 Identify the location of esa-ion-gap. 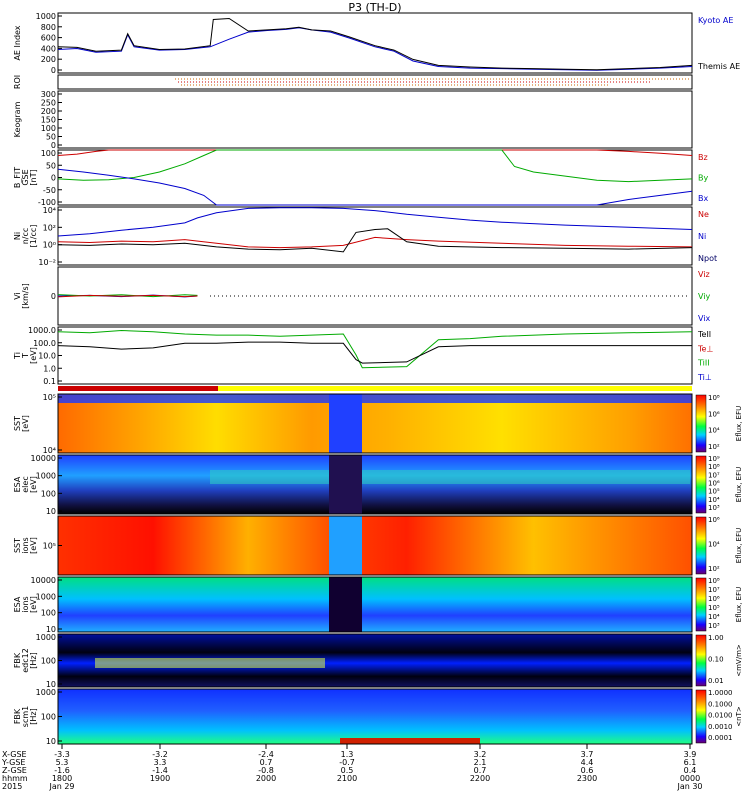
(345, 604).